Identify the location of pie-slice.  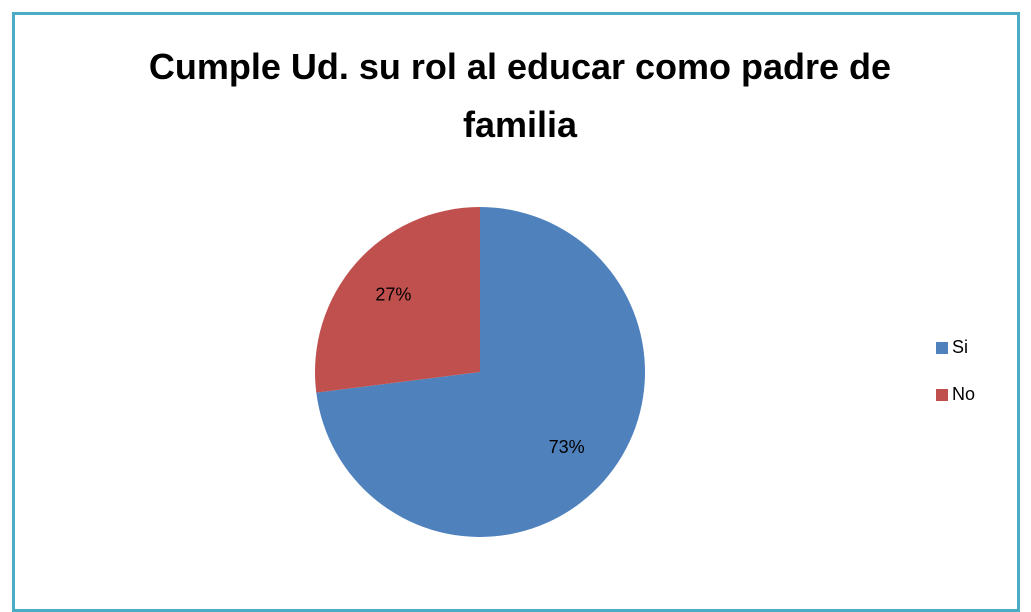
(397, 300).